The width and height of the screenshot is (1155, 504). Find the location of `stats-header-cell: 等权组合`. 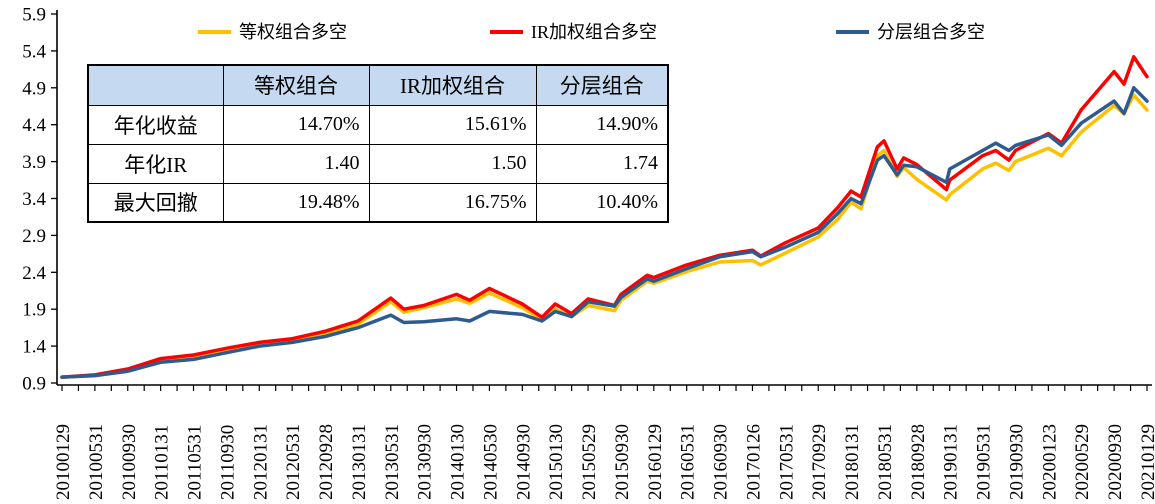

stats-header-cell: 等权组合 is located at coordinates (296, 85).